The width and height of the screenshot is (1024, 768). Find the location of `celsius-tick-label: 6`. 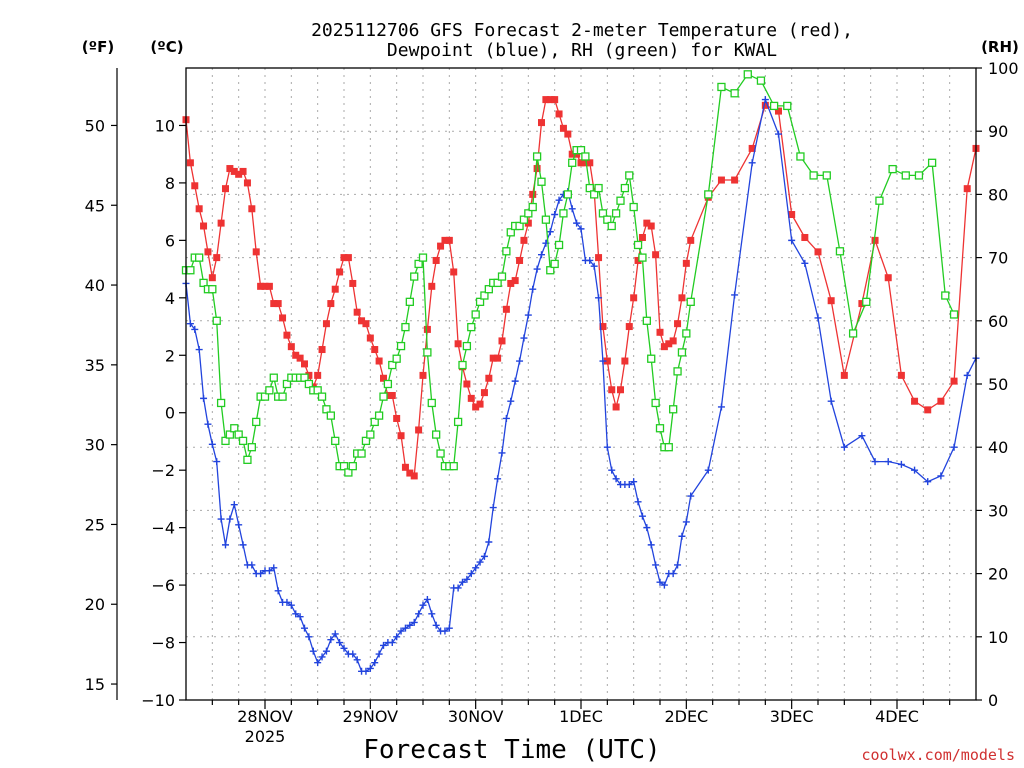

celsius-tick-label: 6 is located at coordinates (170, 240).